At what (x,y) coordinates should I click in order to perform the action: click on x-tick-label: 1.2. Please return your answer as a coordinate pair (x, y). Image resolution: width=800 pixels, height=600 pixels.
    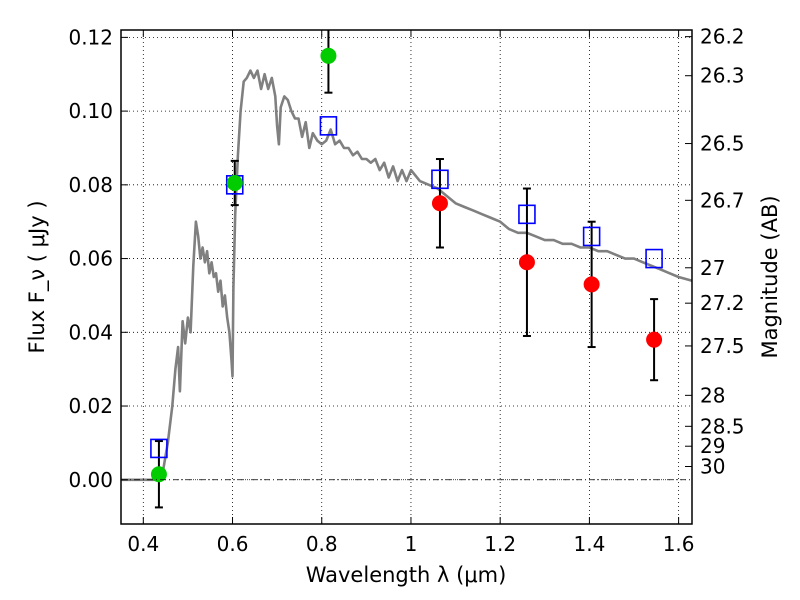
    Looking at the image, I should click on (500, 544).